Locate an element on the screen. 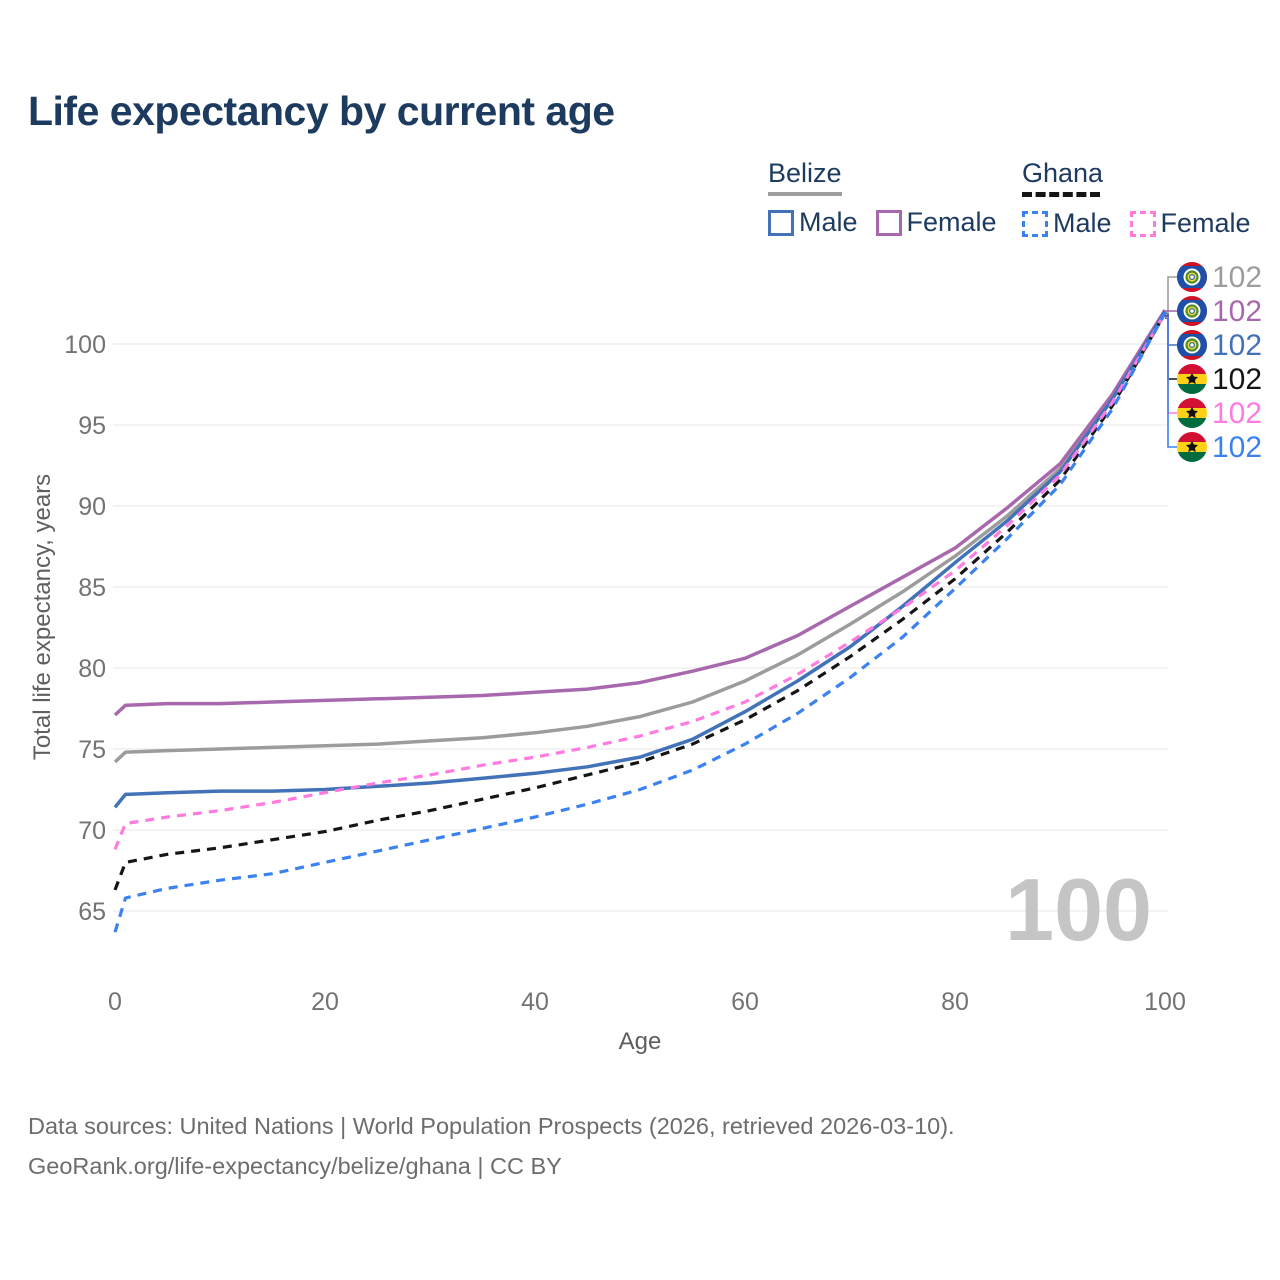  y-tick-label-100: 100 is located at coordinates (85, 345).